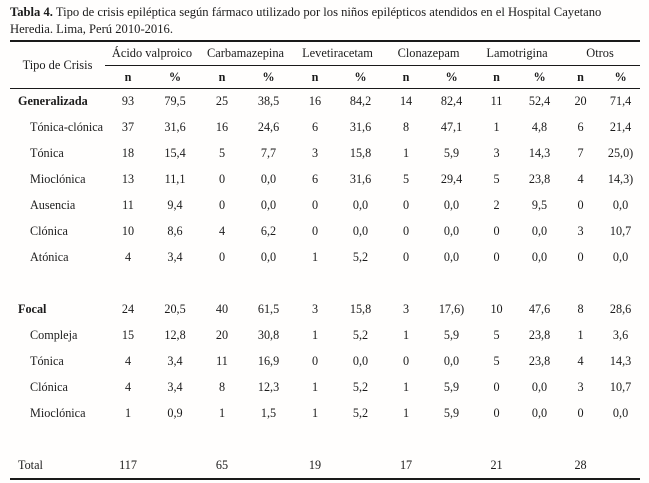 The width and height of the screenshot is (649, 483). I want to click on row-label: Tónica, so click(47, 153).